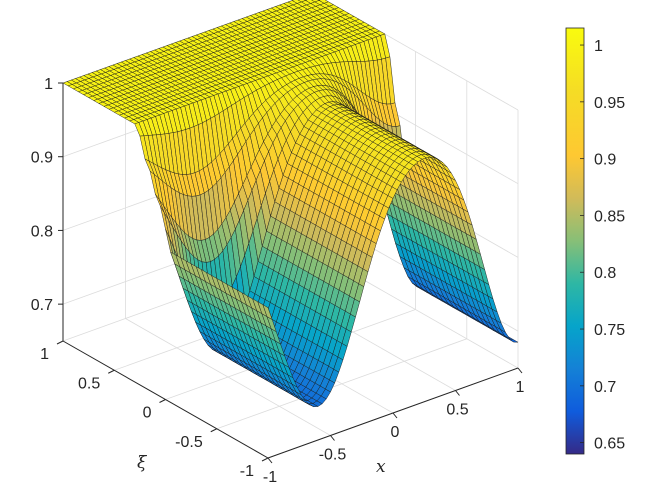  What do you see at coordinates (513, 340) in the screenshot?
I see `surface-patch` at bounding box center [513, 340].